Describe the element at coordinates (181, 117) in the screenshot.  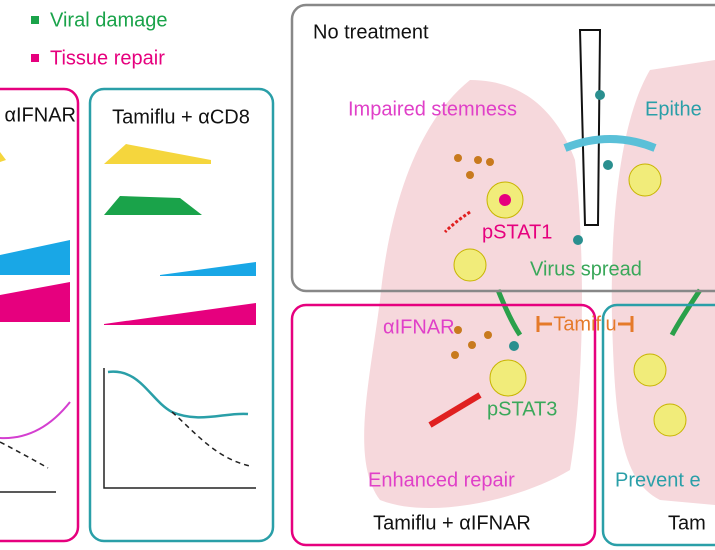
I see `panel-title: Tamiflu + αCD8` at that location.